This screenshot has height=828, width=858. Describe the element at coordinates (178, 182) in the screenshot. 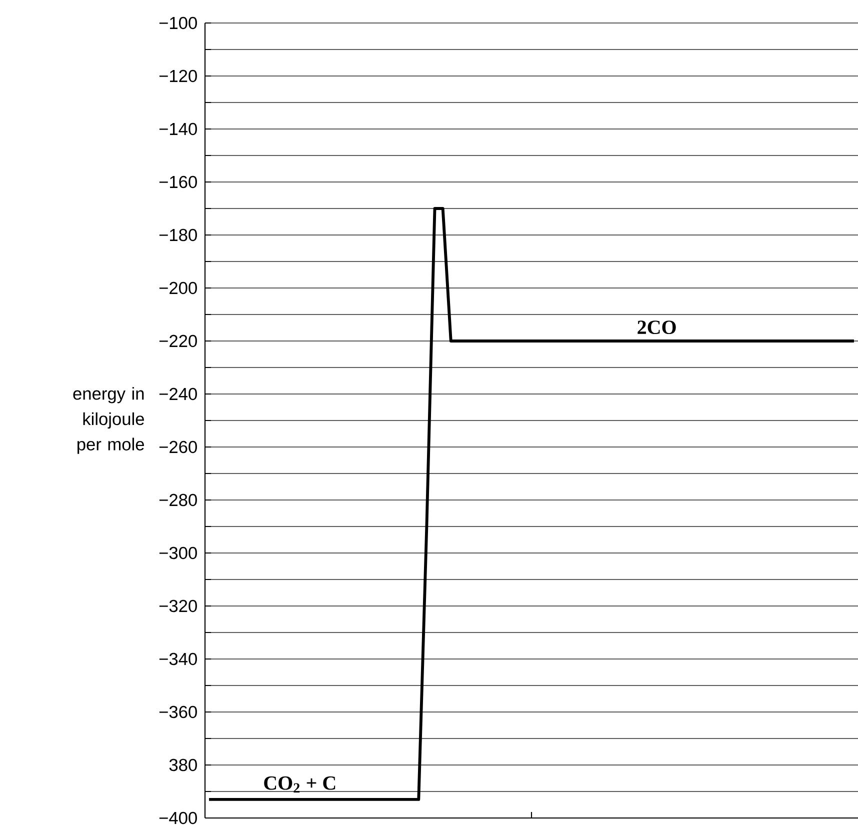

I see `y-tick-label: −160` at that location.